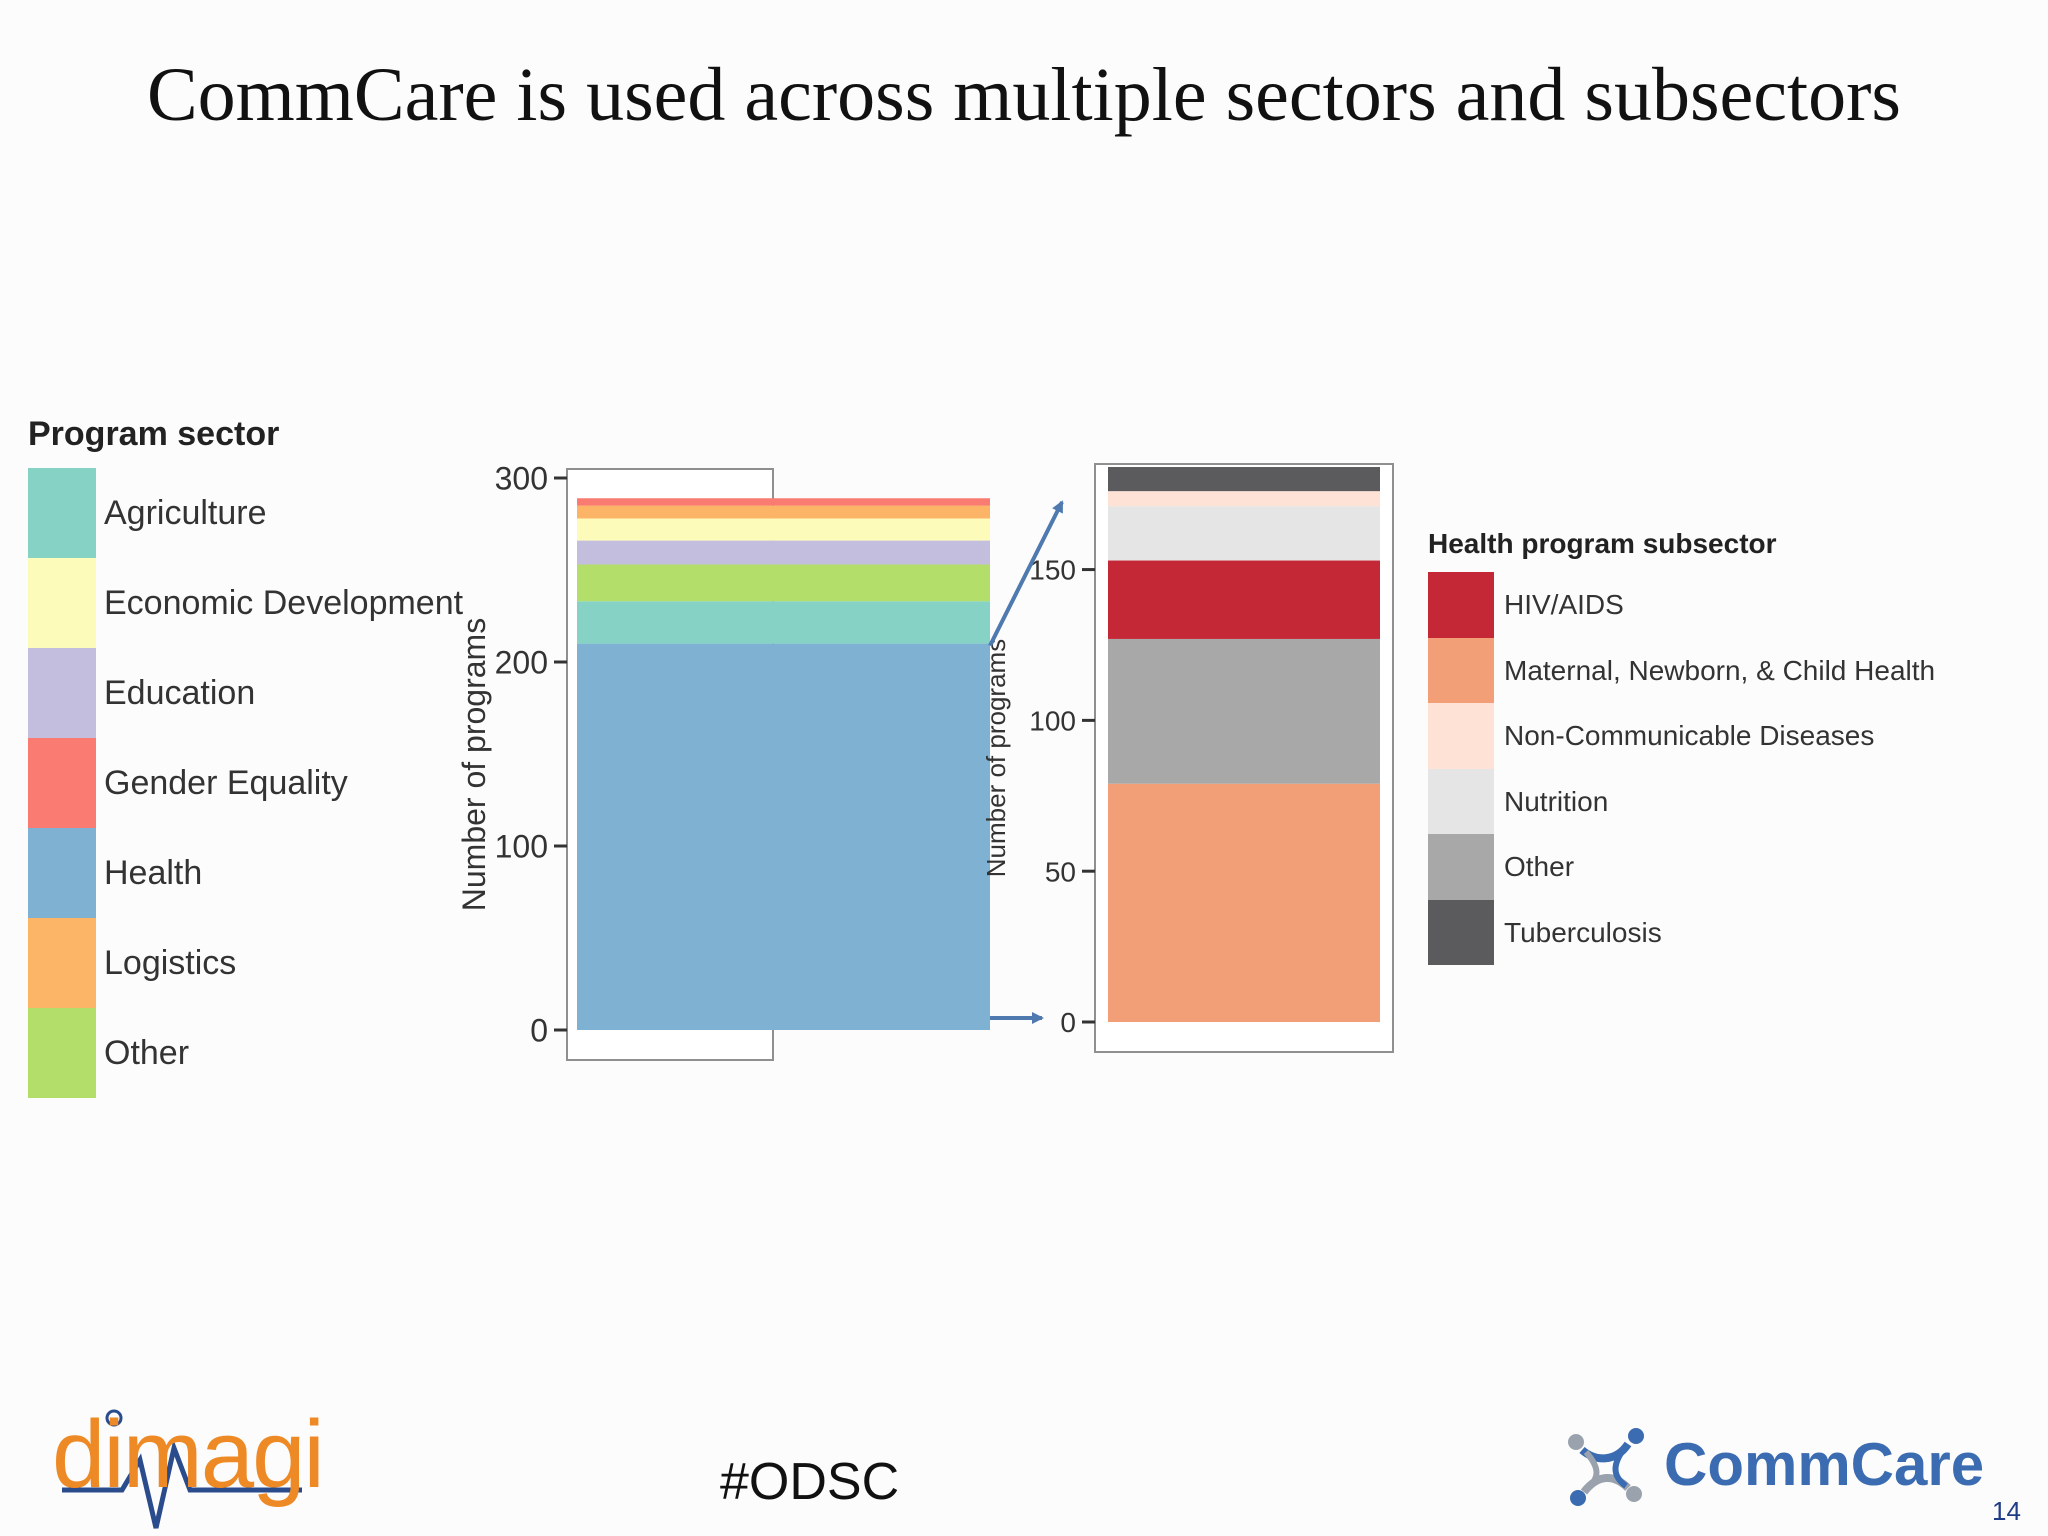 The height and width of the screenshot is (1536, 2048). I want to click on y-tick-label: 50, so click(1060, 871).